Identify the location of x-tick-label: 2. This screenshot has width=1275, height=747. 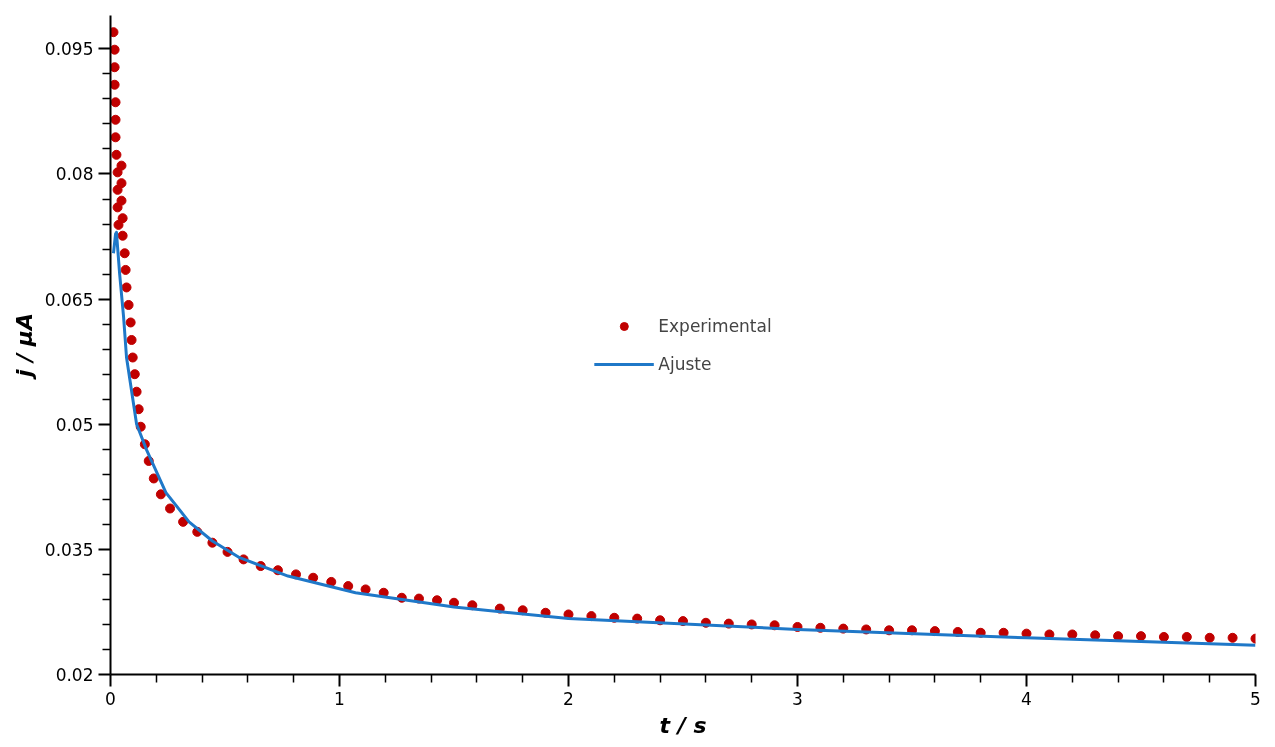
(568, 698).